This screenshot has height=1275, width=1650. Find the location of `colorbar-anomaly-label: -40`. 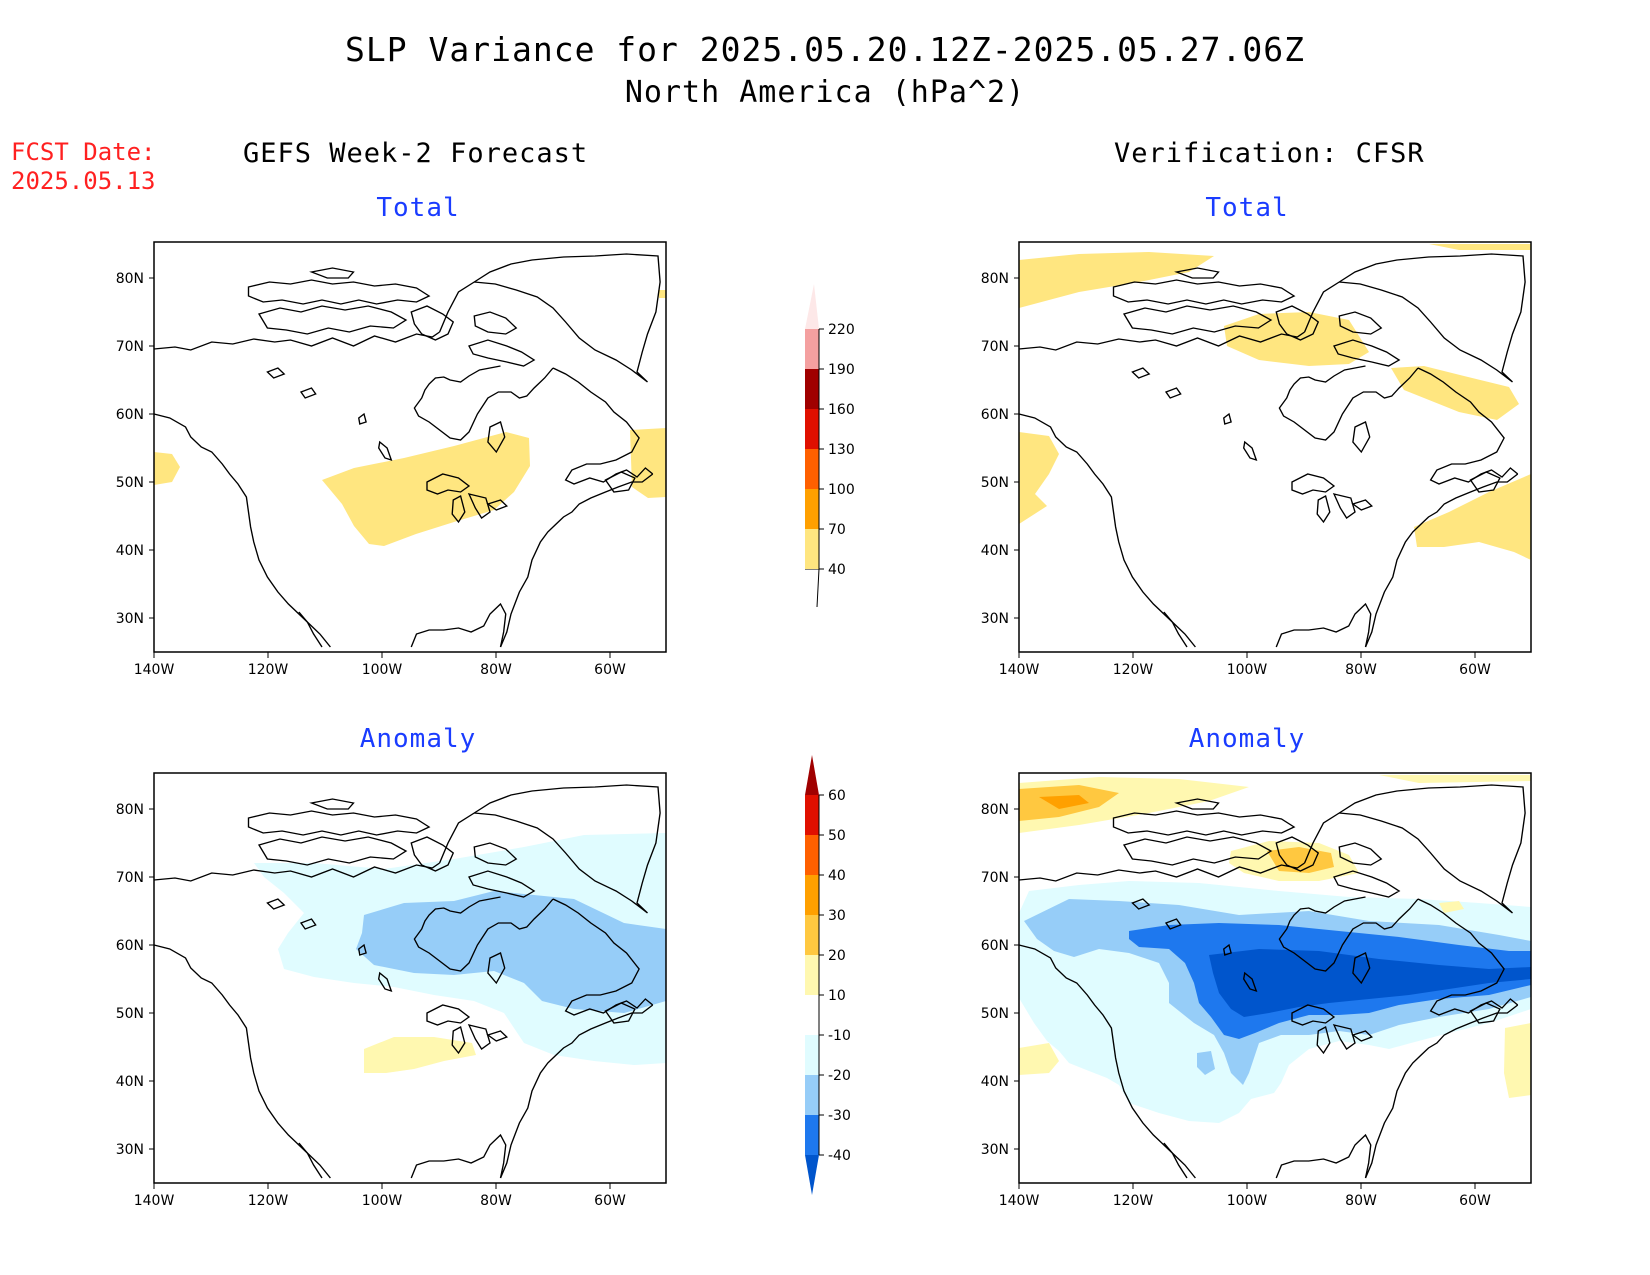

colorbar-anomaly-label: -40 is located at coordinates (839, 1156).